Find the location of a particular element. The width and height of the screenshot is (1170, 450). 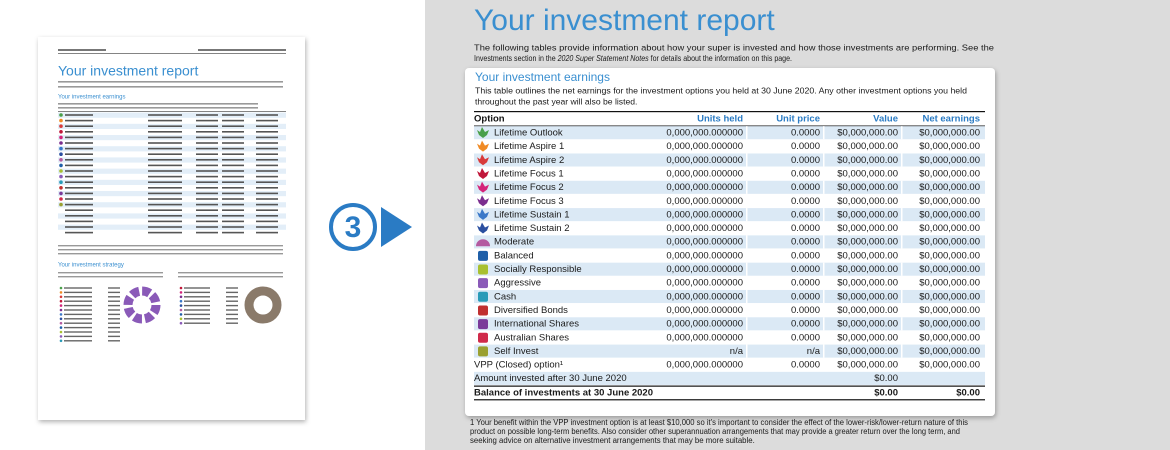

table-cell: Lifetime Focus 2 is located at coordinates (529, 187).